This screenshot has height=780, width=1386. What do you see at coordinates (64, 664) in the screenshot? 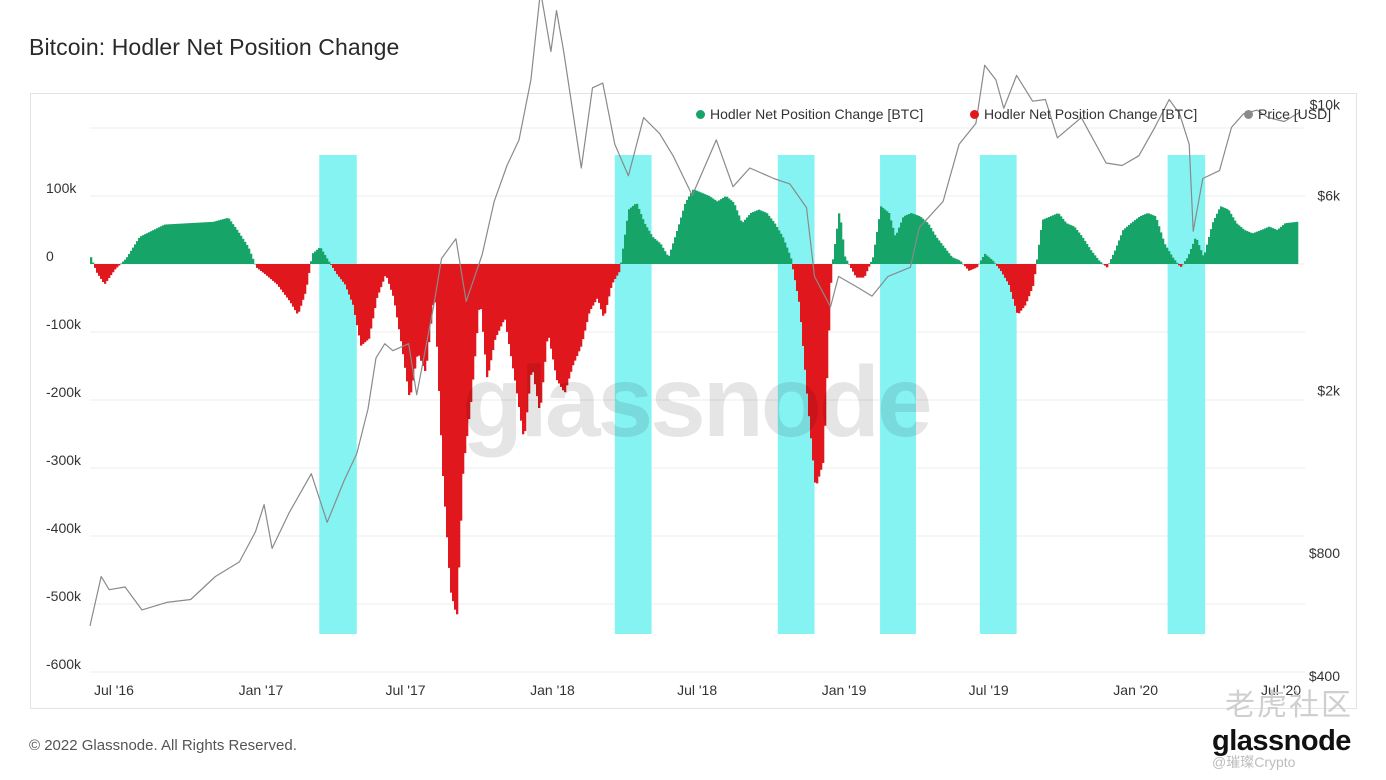
I see `y-left-tick-label: -600k` at bounding box center [64, 664].